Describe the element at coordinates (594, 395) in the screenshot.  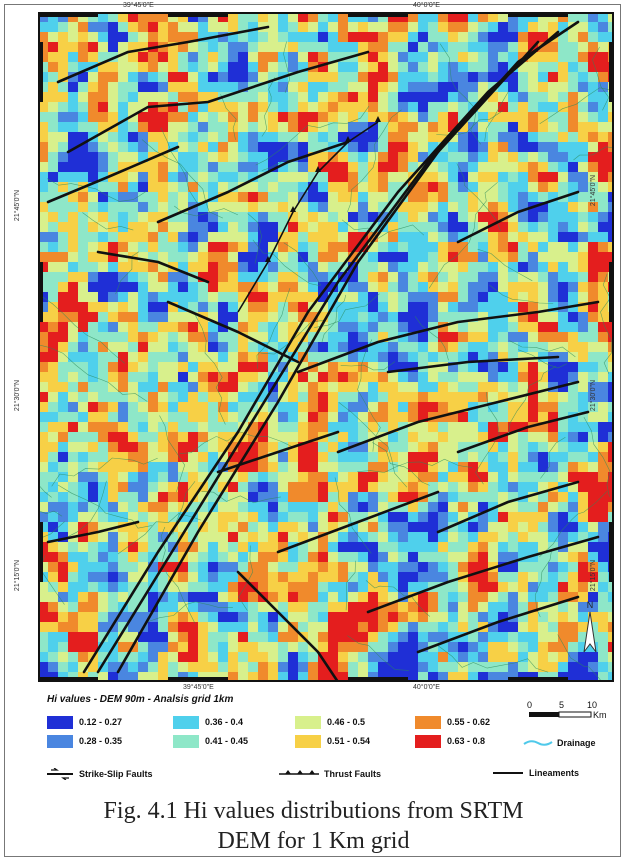
I see `coord-right-2: 21°30'0"N` at that location.